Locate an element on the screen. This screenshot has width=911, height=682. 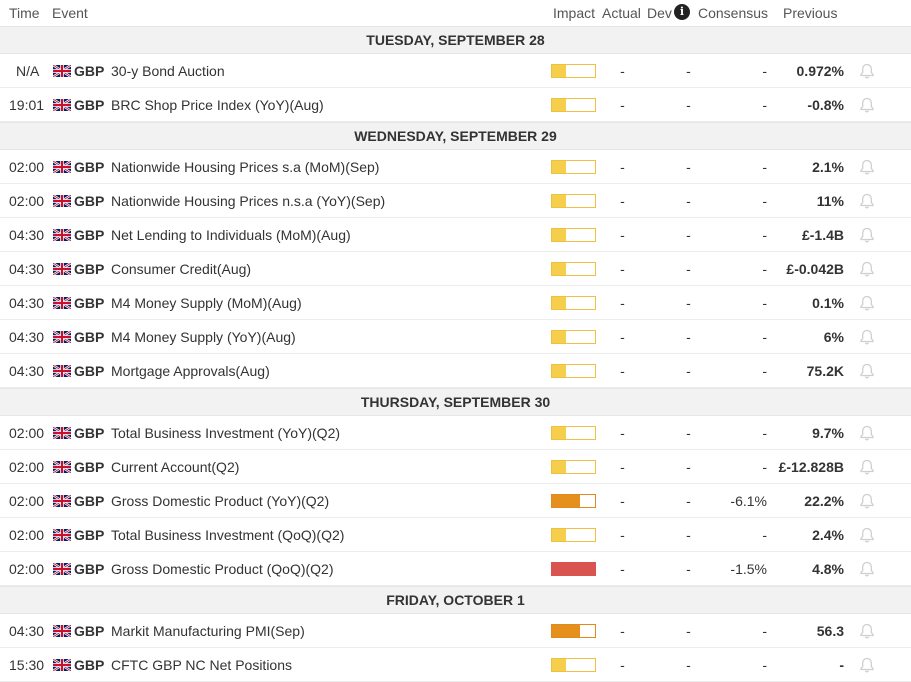
col-consensus-header: Consensus is located at coordinates (733, 13).